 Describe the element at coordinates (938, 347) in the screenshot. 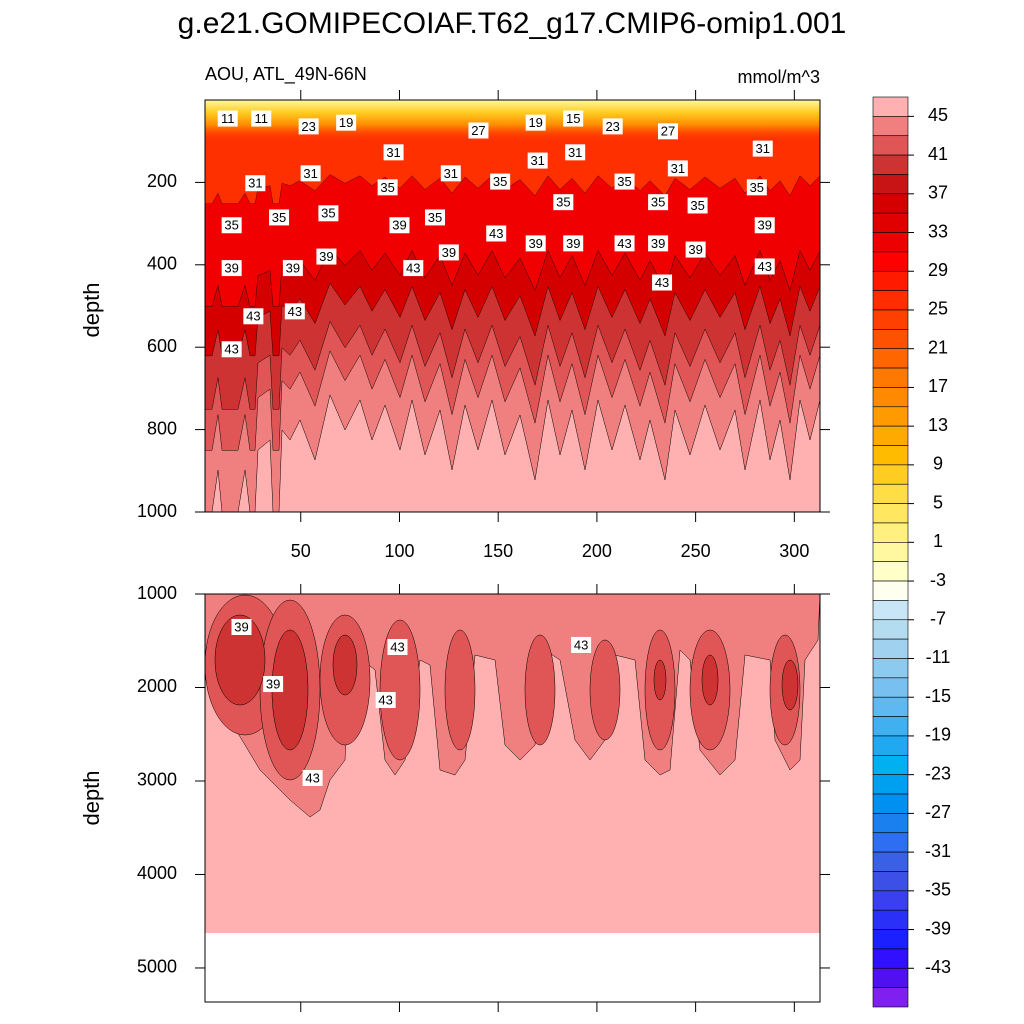

I see `colorbar-tick-label: 21` at that location.